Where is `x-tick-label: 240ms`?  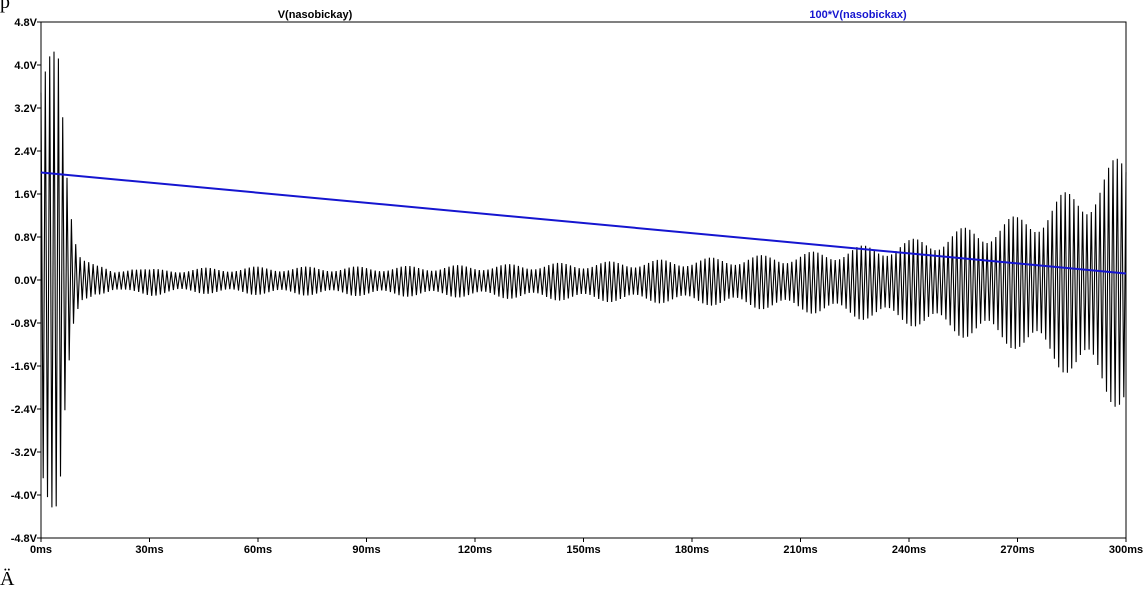 x-tick-label: 240ms is located at coordinates (909, 550).